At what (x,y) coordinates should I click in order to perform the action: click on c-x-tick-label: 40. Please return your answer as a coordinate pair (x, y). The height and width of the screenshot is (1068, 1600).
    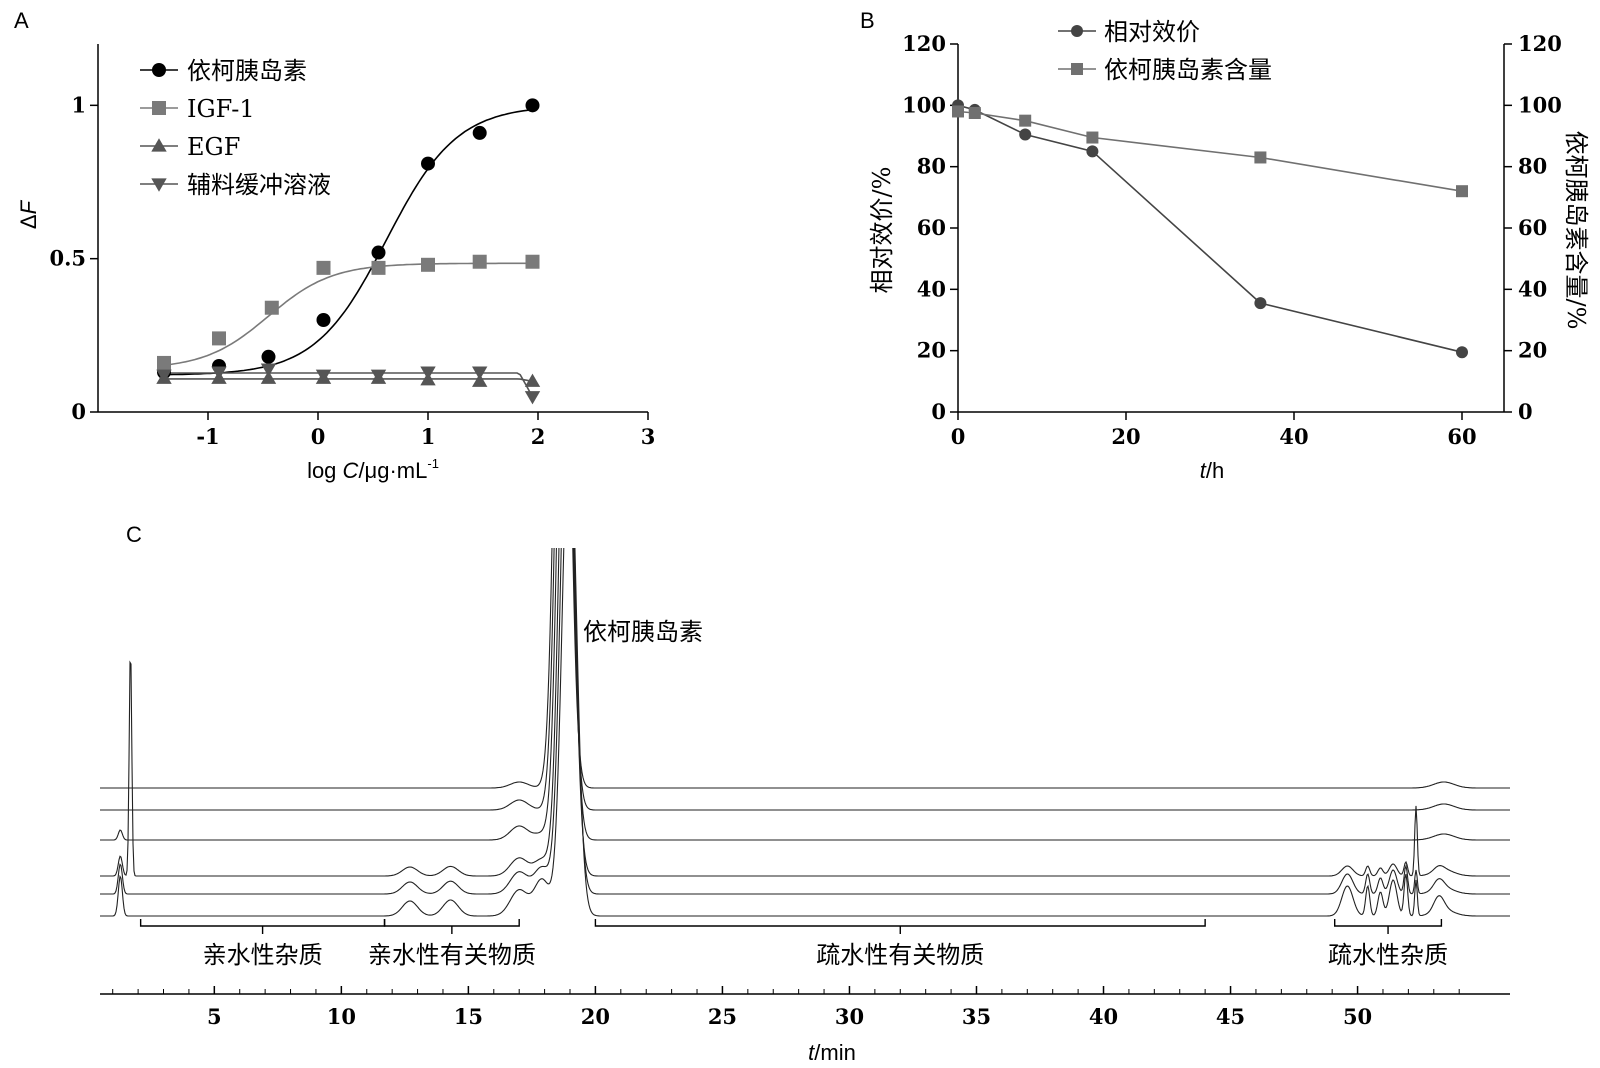
    Looking at the image, I should click on (1103, 1016).